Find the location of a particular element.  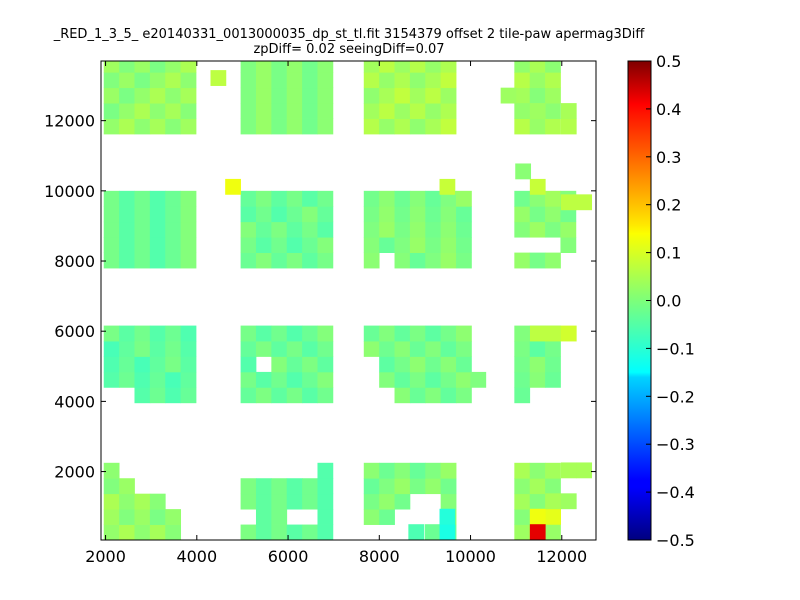

y-tick-label: 8000 is located at coordinates (74, 261).